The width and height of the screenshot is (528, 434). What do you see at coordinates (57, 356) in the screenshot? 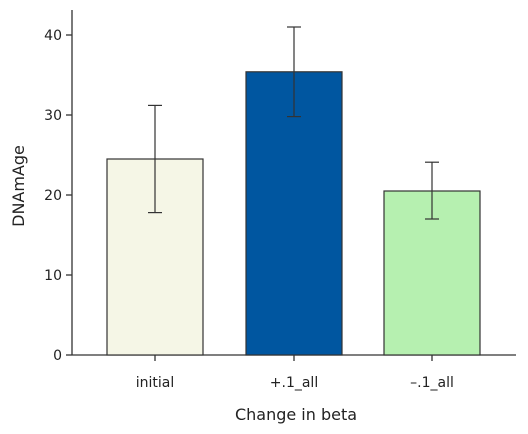
I see `y-tick-label: 0` at bounding box center [57, 356].